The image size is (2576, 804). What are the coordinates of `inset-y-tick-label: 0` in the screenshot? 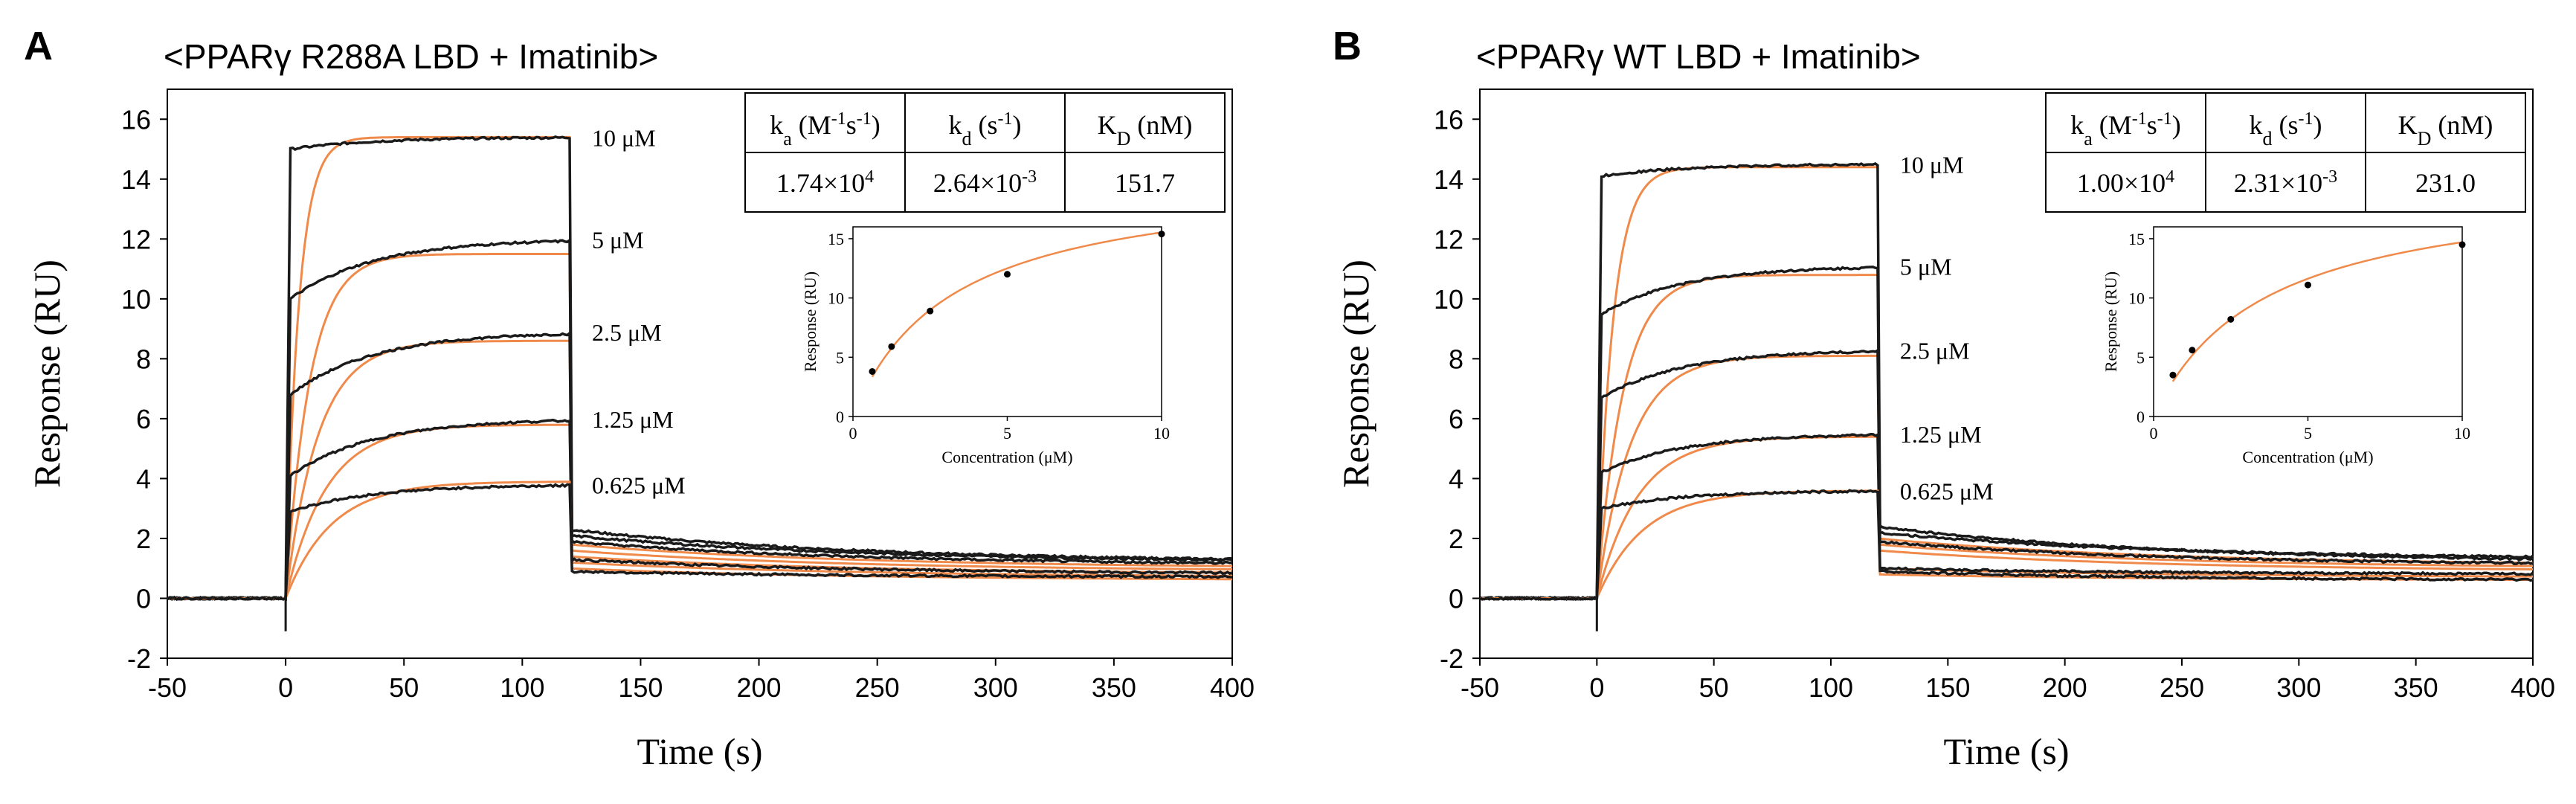 It's located at (2141, 417).